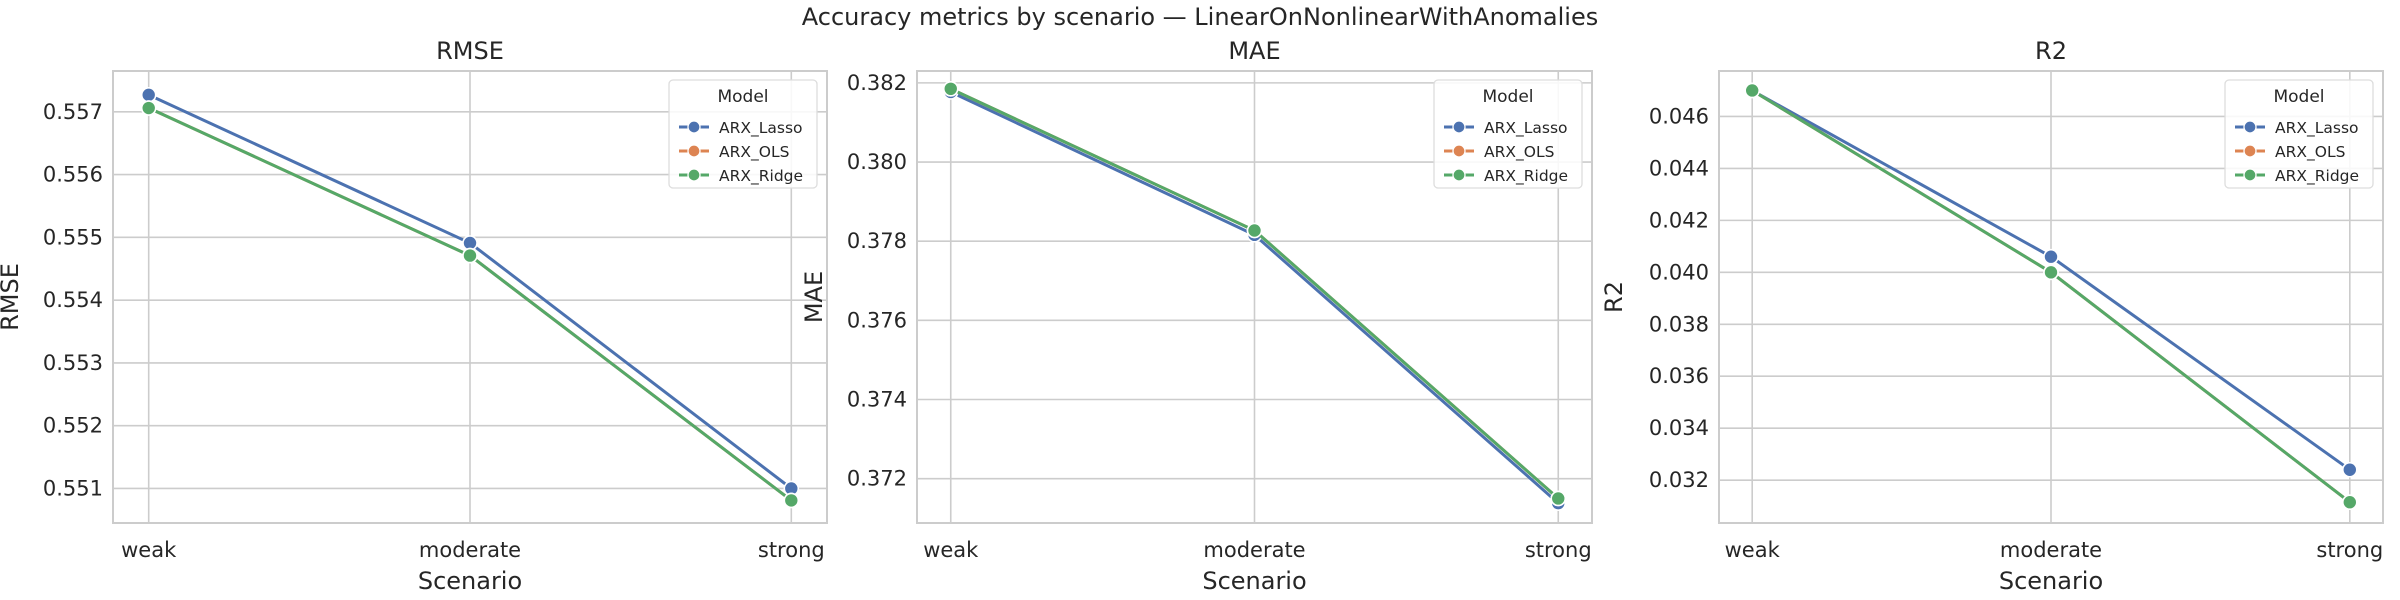 This screenshot has height=600, width=2400. Describe the element at coordinates (1679, 168) in the screenshot. I see `y-tick-label: 0.044` at that location.